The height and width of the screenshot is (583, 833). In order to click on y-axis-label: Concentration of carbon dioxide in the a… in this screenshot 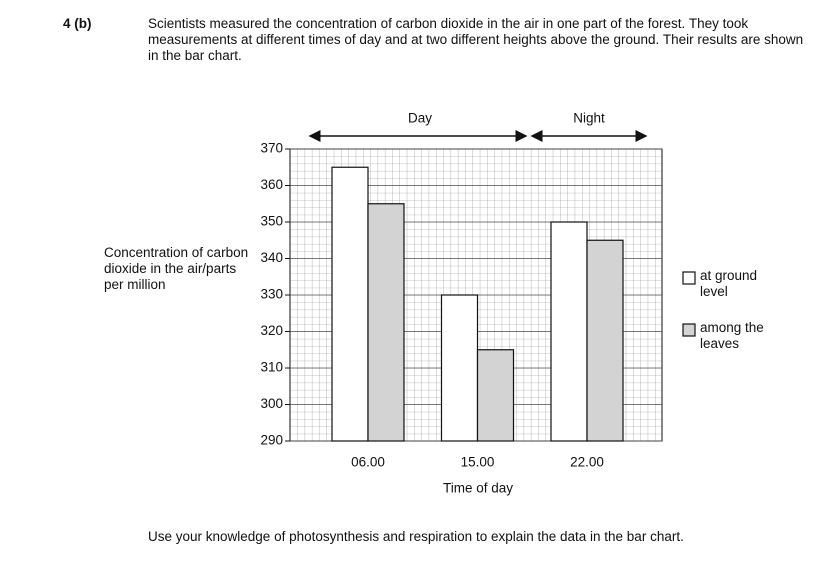, I will do `click(176, 268)`.